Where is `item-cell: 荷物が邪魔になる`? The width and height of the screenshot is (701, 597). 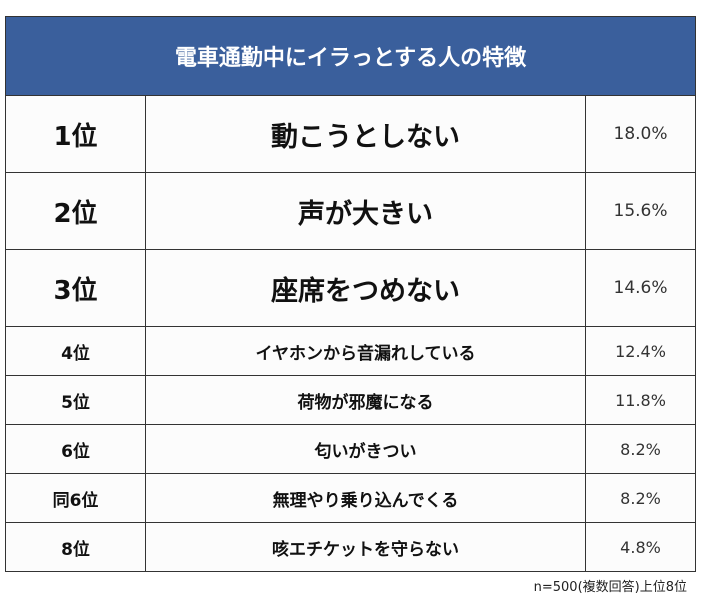
item-cell: 荷物が邪魔になる is located at coordinates (365, 400).